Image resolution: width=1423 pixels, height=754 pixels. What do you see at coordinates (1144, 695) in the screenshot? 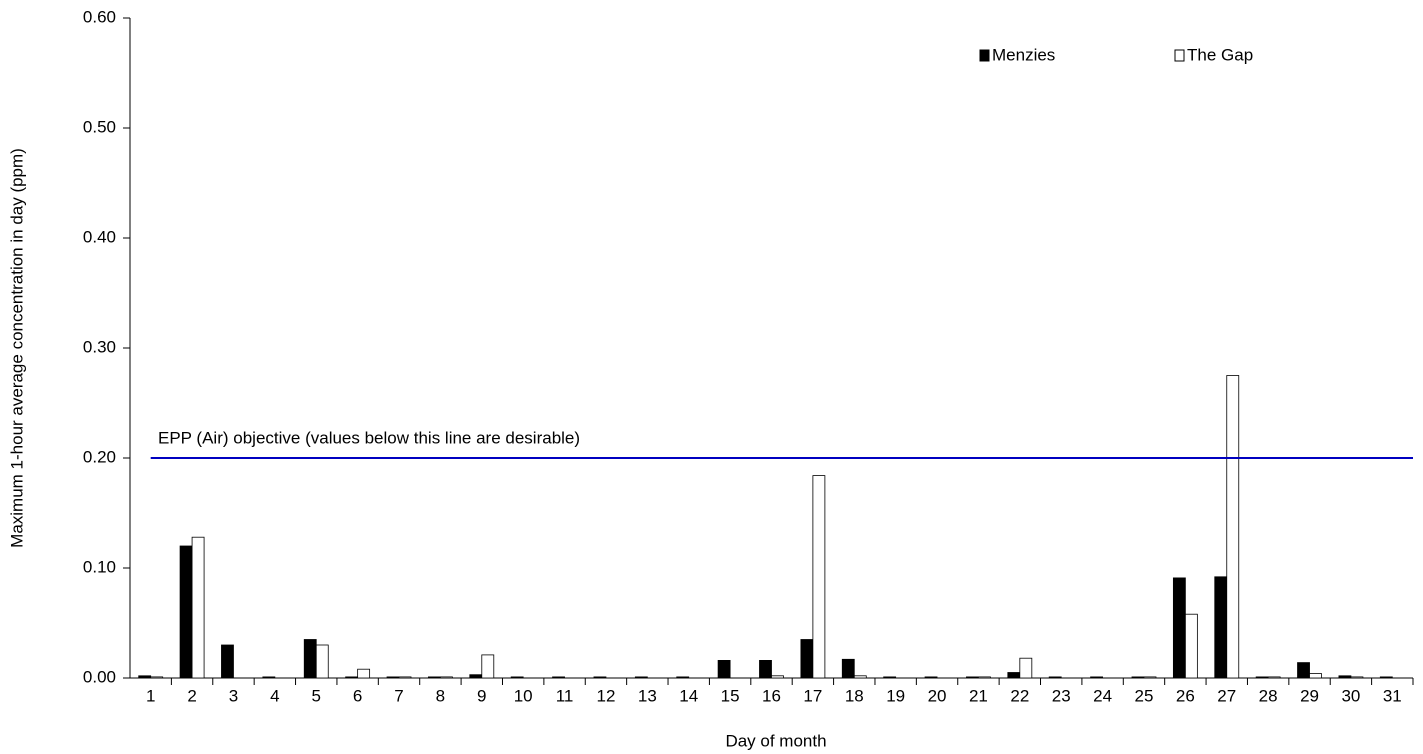
I see `x-tick-label: 25` at bounding box center [1144, 695].